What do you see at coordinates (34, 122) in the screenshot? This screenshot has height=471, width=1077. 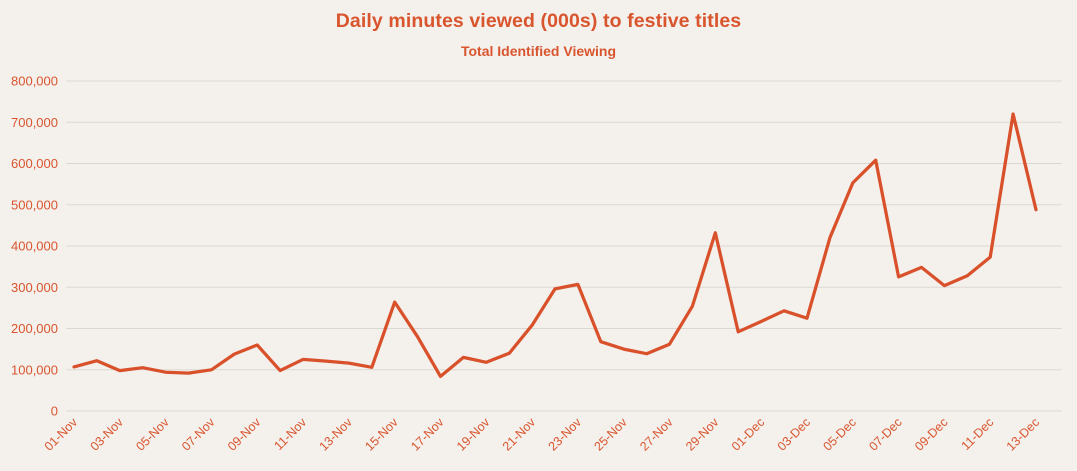 I see `y-axis-label: 700,000` at bounding box center [34, 122].